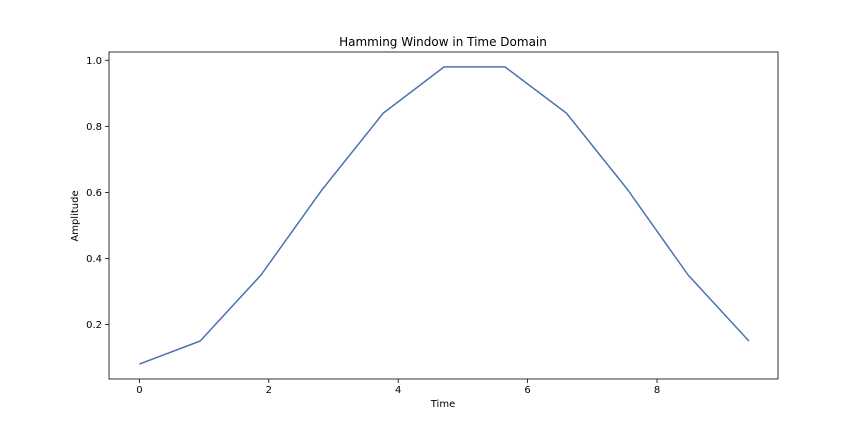 This screenshot has width=864, height=432. I want to click on x-axis-label: Time, so click(442, 404).